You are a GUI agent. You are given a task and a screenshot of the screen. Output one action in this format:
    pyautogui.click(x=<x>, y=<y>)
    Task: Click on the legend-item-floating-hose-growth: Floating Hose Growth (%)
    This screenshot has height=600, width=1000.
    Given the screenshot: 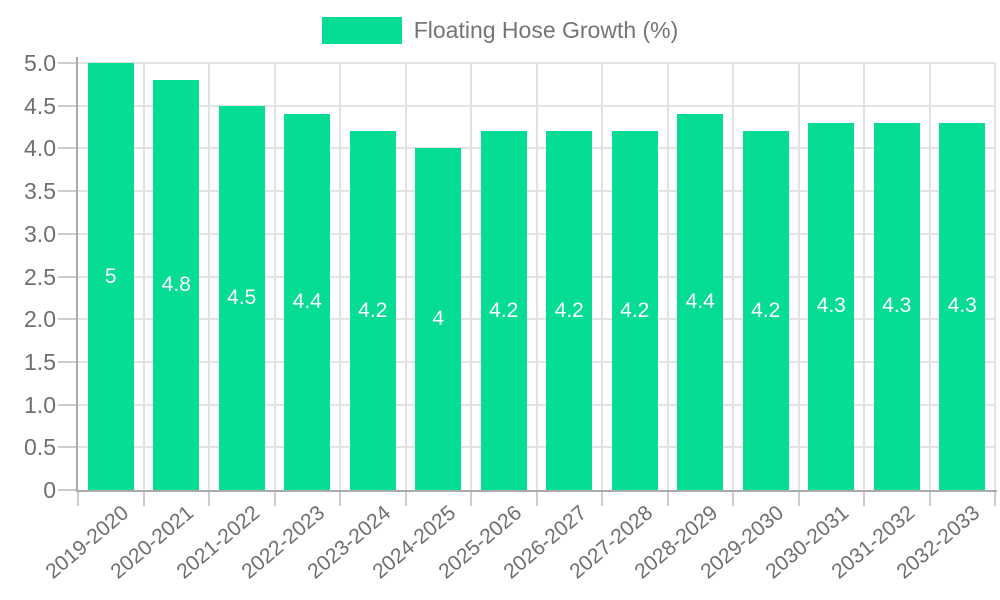 What is the action you would take?
    pyautogui.click(x=500, y=30)
    